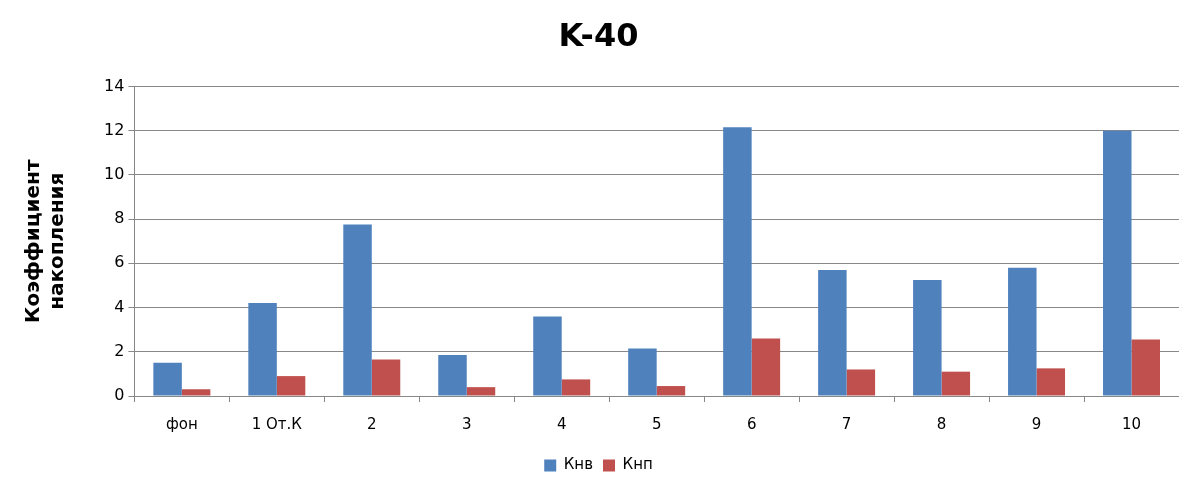 Image resolution: width=1187 pixels, height=491 pixels. What do you see at coordinates (751, 423) in the screenshot?
I see `x-tick-label: 6` at bounding box center [751, 423].